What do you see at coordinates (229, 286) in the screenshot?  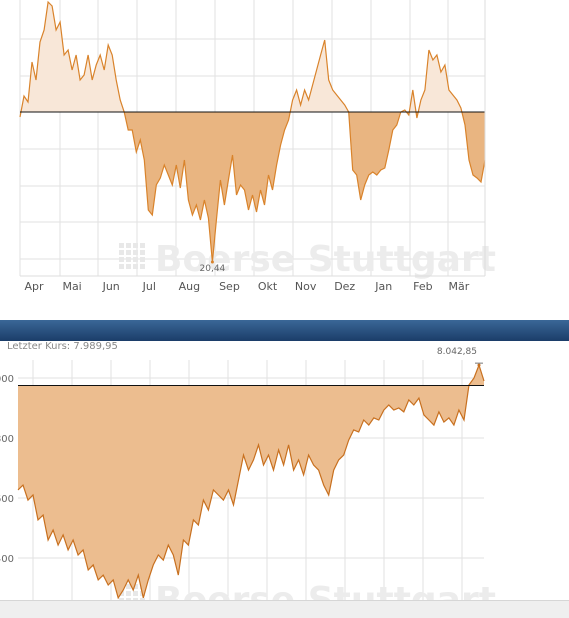 I see `x-tick-label: Sep` at bounding box center [229, 286].